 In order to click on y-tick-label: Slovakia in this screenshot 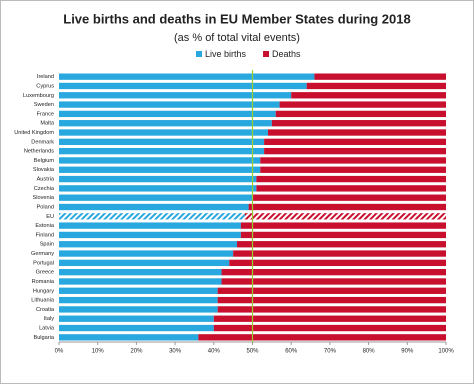, I will do `click(44, 170)`.